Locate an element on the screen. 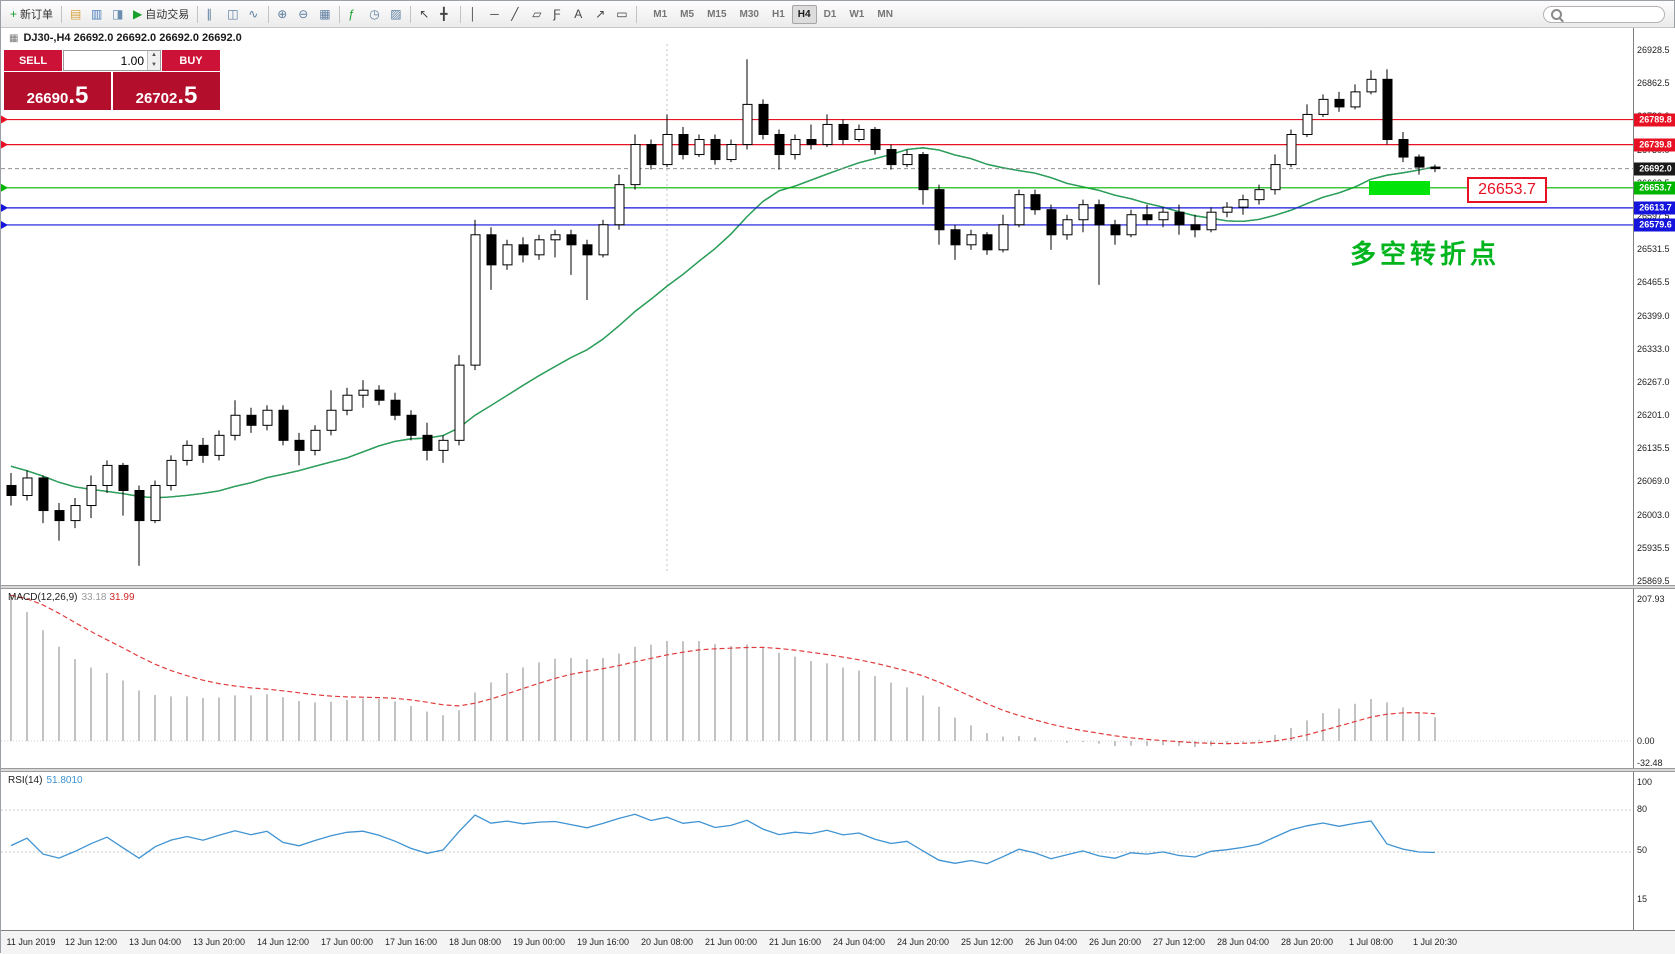 The image size is (1675, 954). toolbar-line-chart-button: ∿ is located at coordinates (254, 14).